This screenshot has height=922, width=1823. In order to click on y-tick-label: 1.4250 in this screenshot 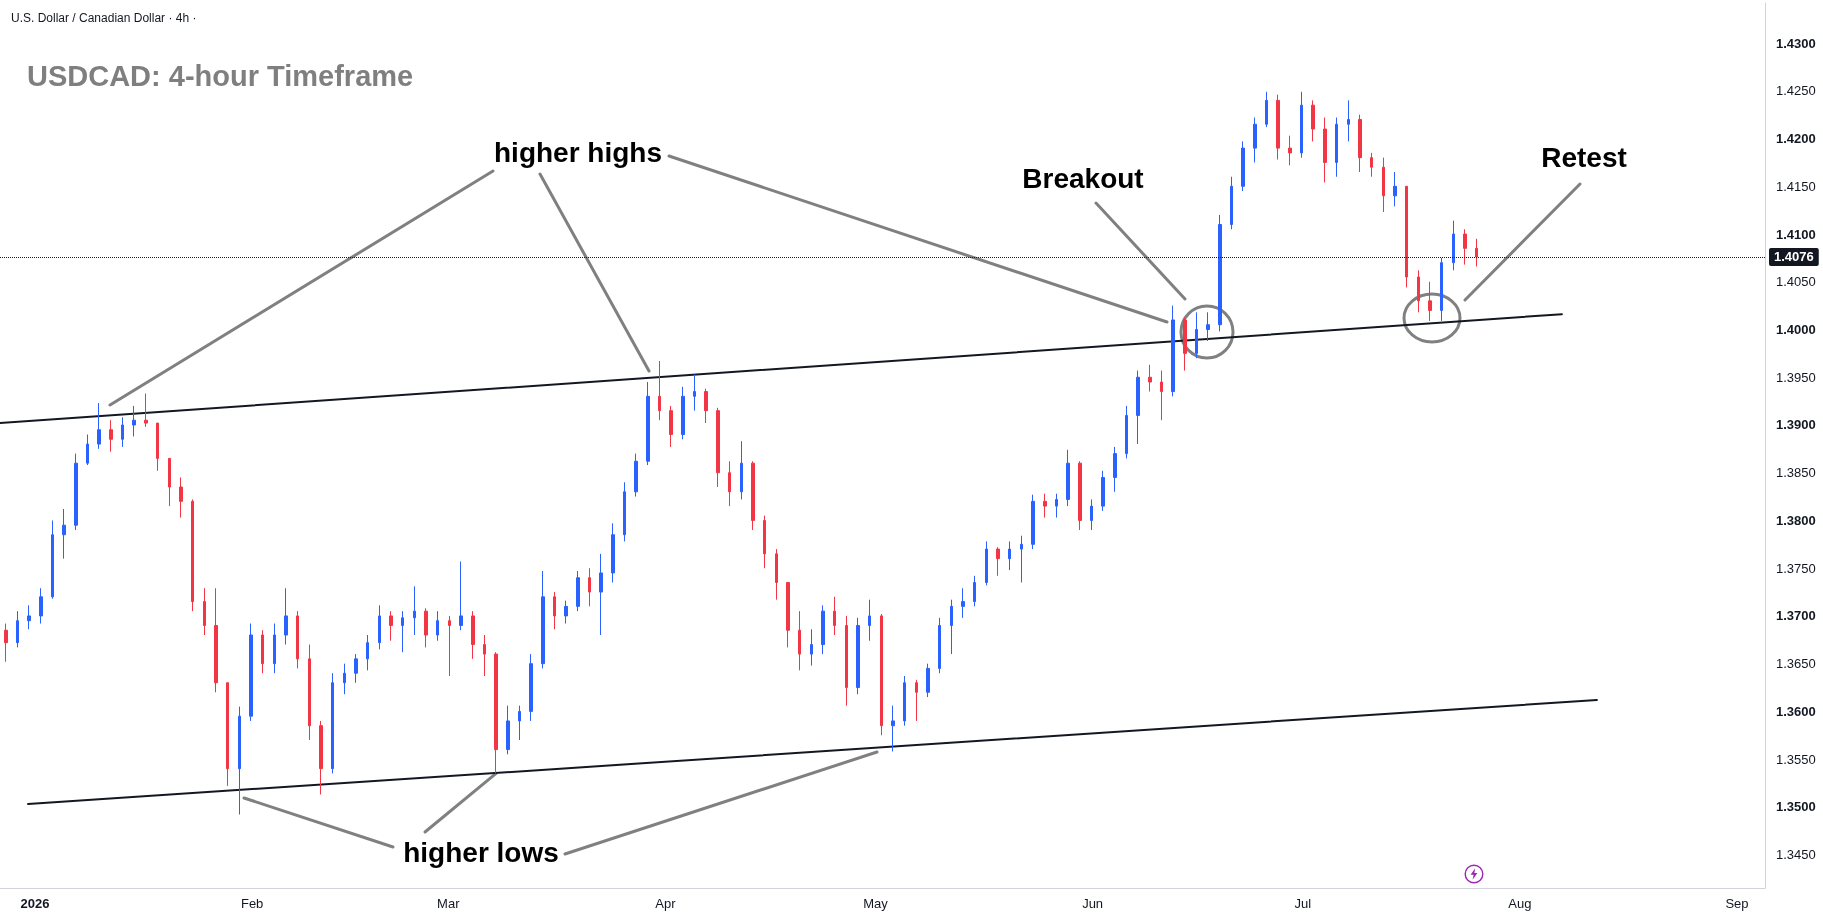, I will do `click(1796, 91)`.